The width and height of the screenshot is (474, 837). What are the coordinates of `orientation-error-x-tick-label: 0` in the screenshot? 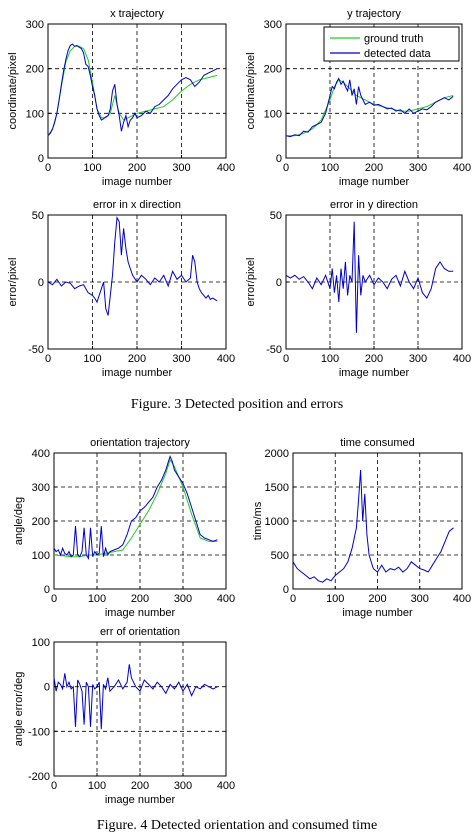 It's located at (54, 786).